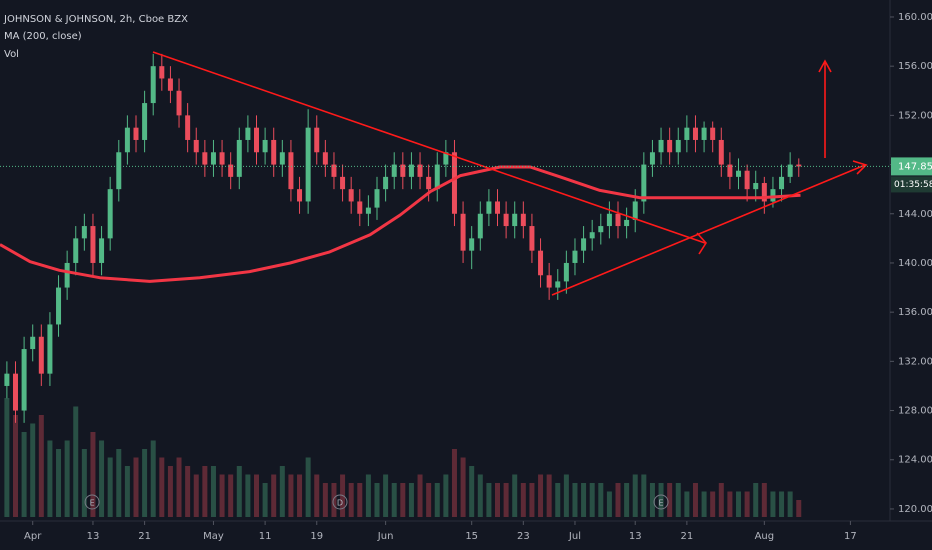 Image resolution: width=932 pixels, height=550 pixels. What do you see at coordinates (915, 509) in the screenshot?
I see `y-tick-label: 120.00` at bounding box center [915, 509].